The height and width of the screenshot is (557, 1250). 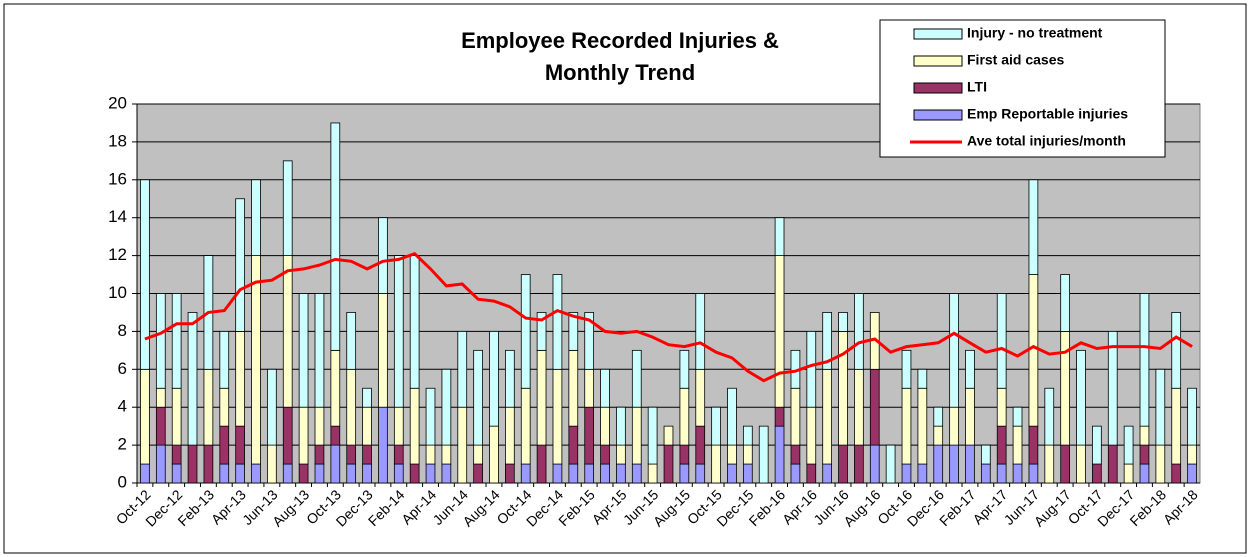 What do you see at coordinates (117, 292) in the screenshot?
I see `y-tick-label: 10` at bounding box center [117, 292].